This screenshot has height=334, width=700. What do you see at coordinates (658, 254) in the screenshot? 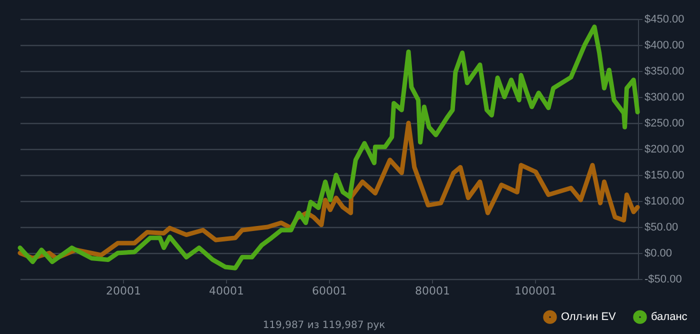
I see `y-tick-label: $0.00` at bounding box center [658, 254].